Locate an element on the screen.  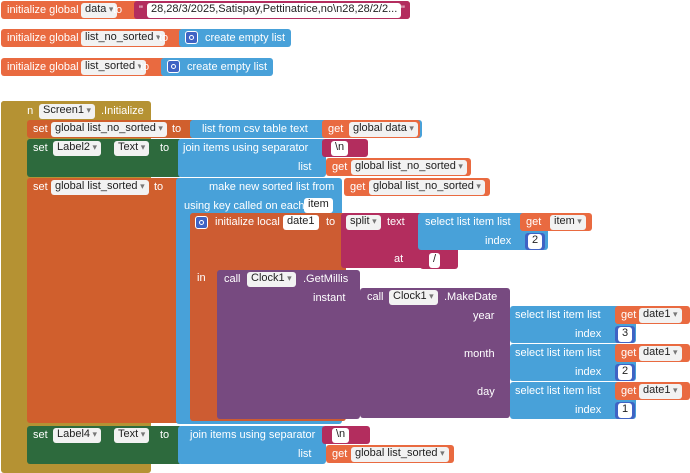
component-dropdown: Screen1 is located at coordinates (67, 111).